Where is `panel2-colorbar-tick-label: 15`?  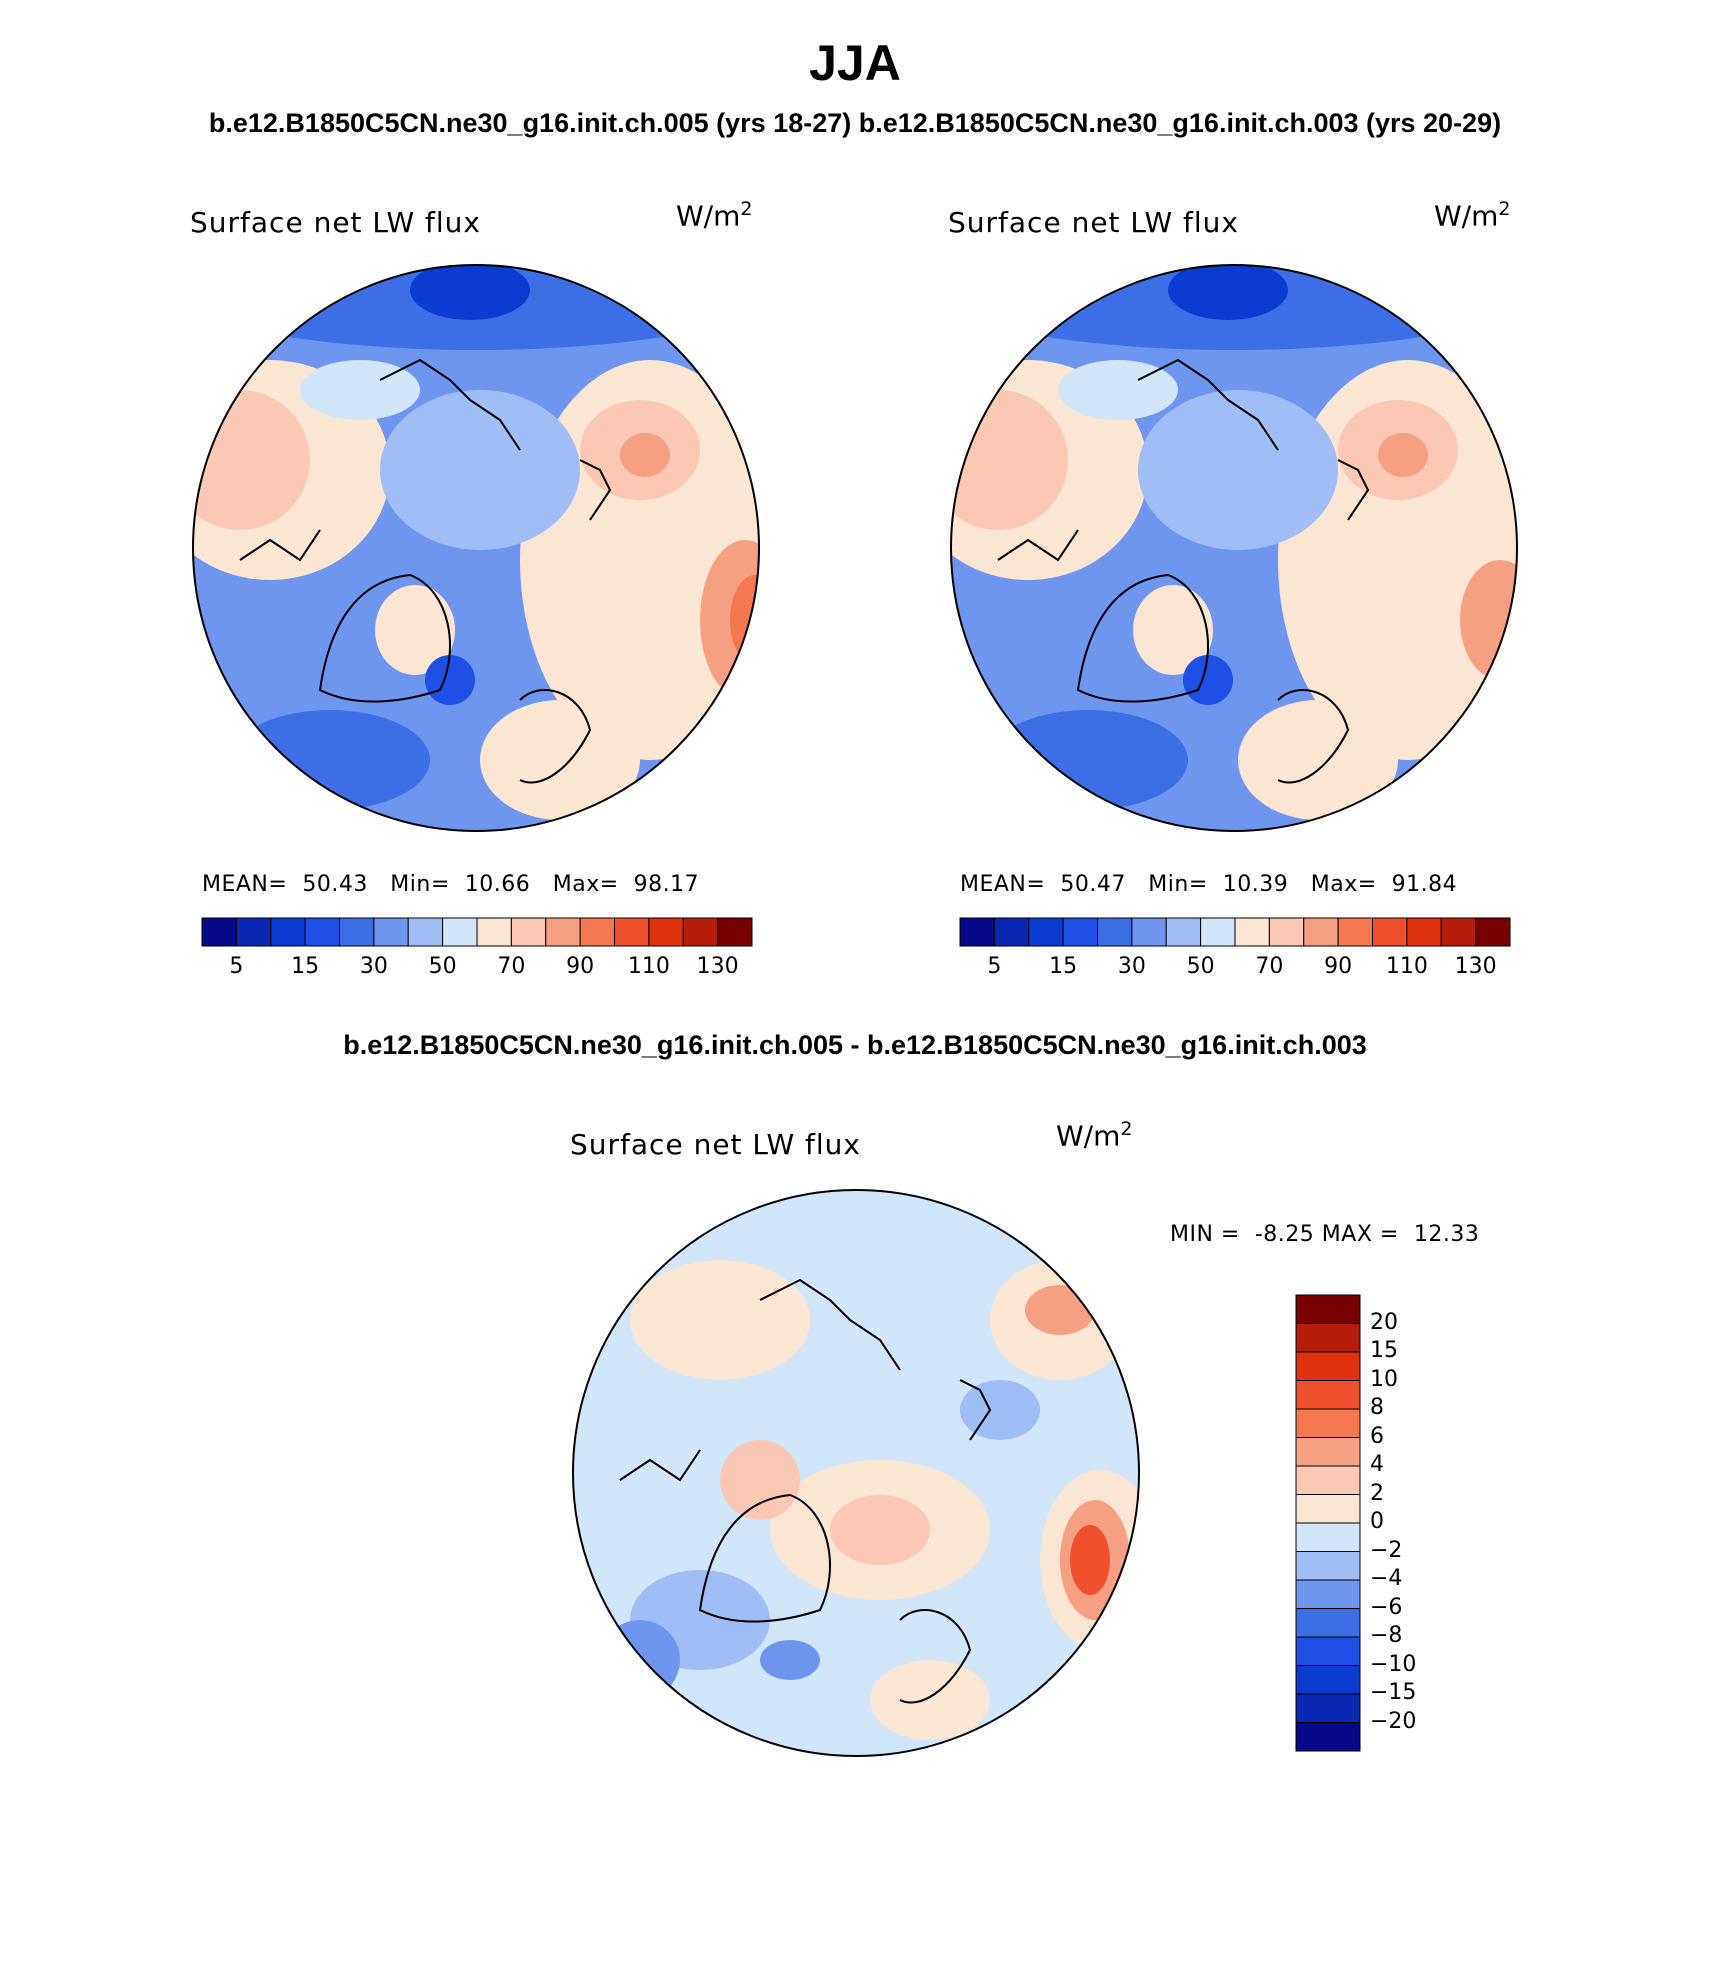 panel2-colorbar-tick-label: 15 is located at coordinates (1063, 966).